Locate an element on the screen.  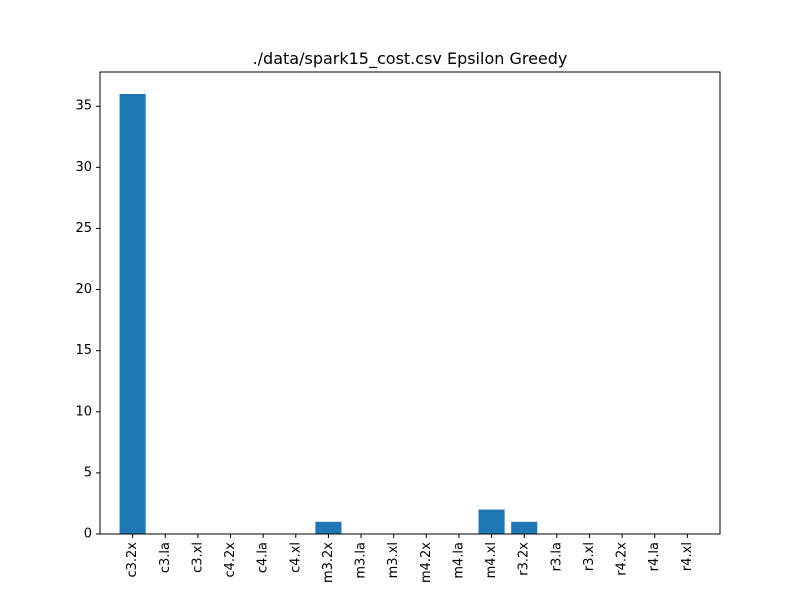
x-tick-label: r4.la is located at coordinates (654, 556).